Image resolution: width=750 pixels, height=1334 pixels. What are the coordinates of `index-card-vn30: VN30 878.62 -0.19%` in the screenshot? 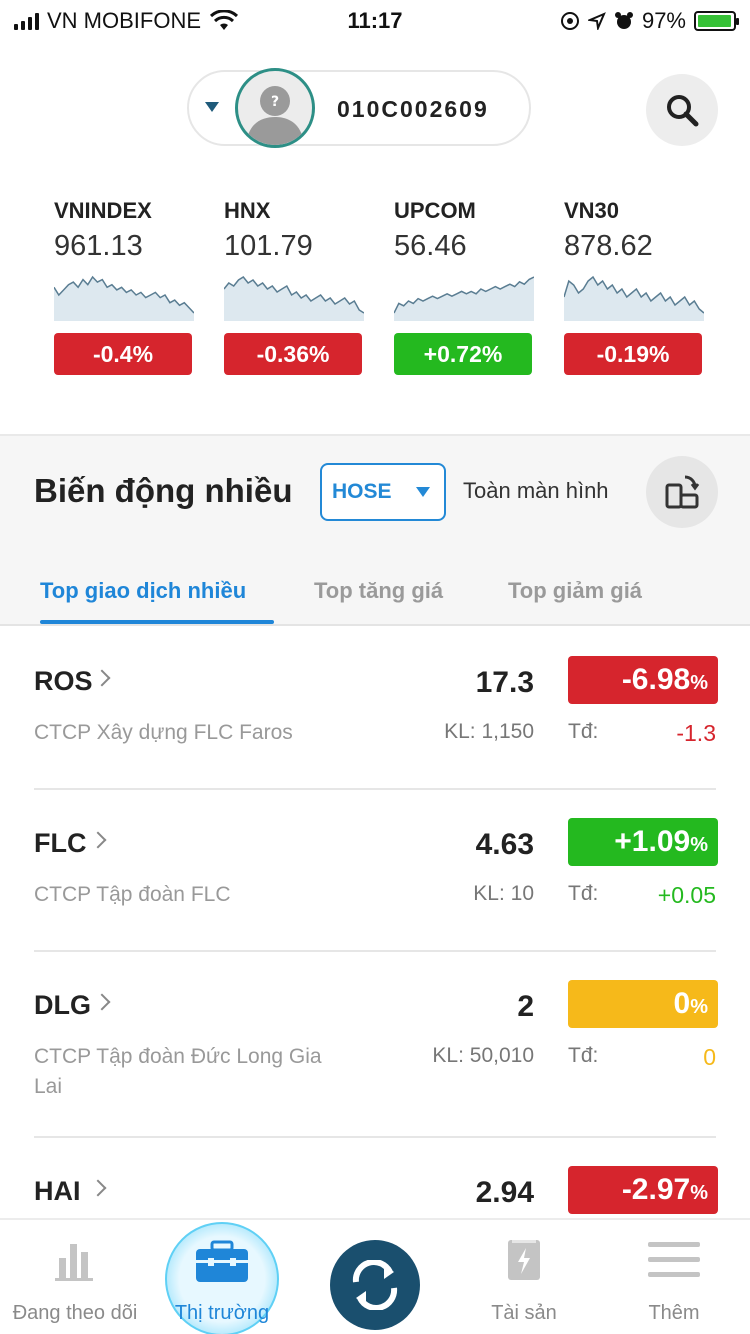 It's located at (634, 286).